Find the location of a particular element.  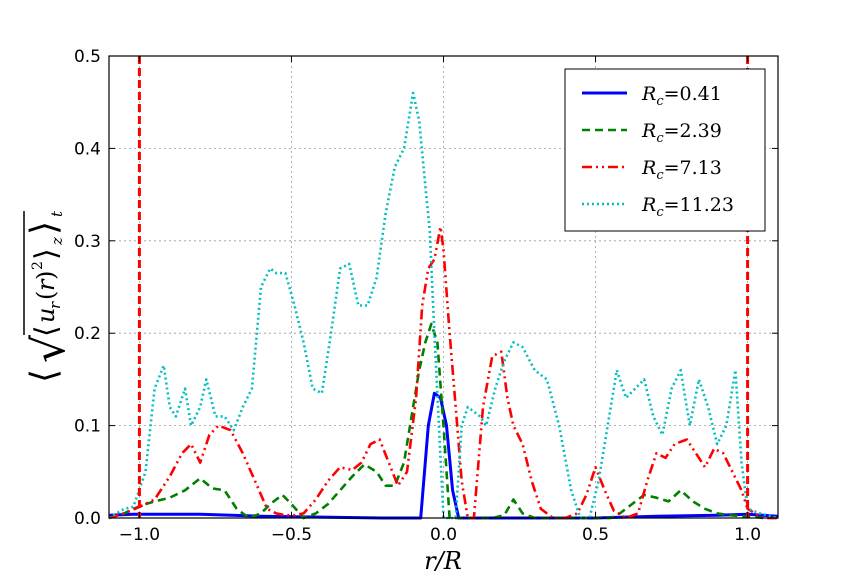

x-tick-label-2: 0.0 is located at coordinates (443, 535).